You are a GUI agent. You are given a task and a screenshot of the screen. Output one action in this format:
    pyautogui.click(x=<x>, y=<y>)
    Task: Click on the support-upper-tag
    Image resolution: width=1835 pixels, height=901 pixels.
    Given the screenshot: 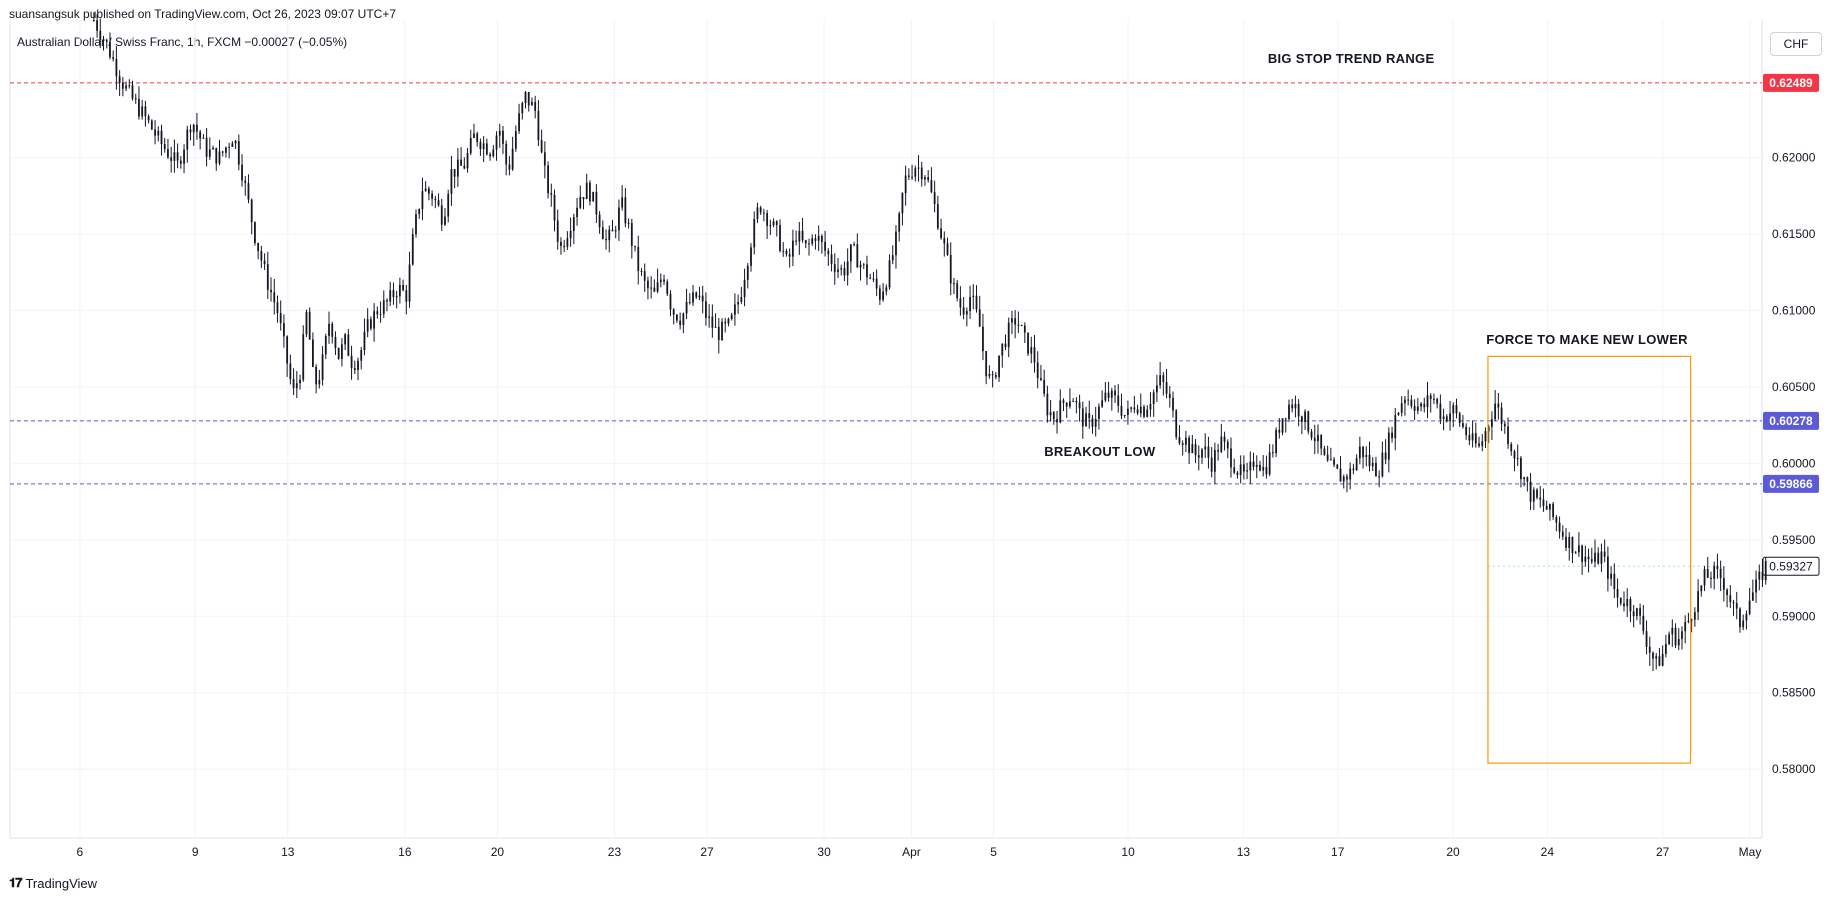 What is the action you would take?
    pyautogui.click(x=1791, y=420)
    